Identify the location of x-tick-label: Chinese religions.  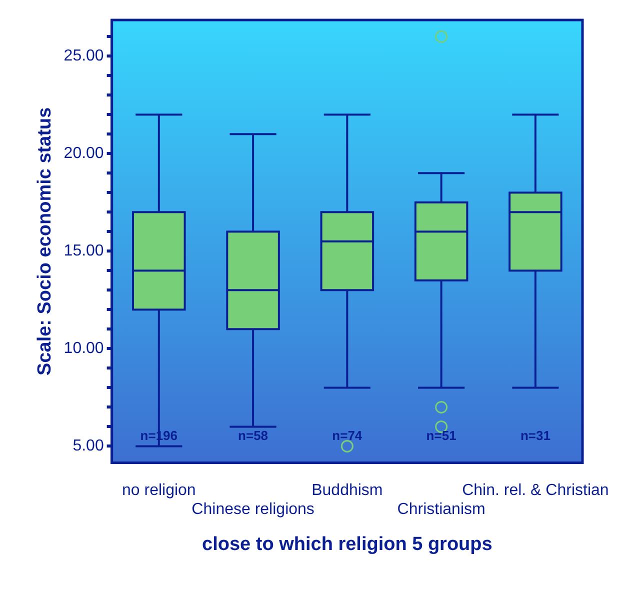
(253, 509).